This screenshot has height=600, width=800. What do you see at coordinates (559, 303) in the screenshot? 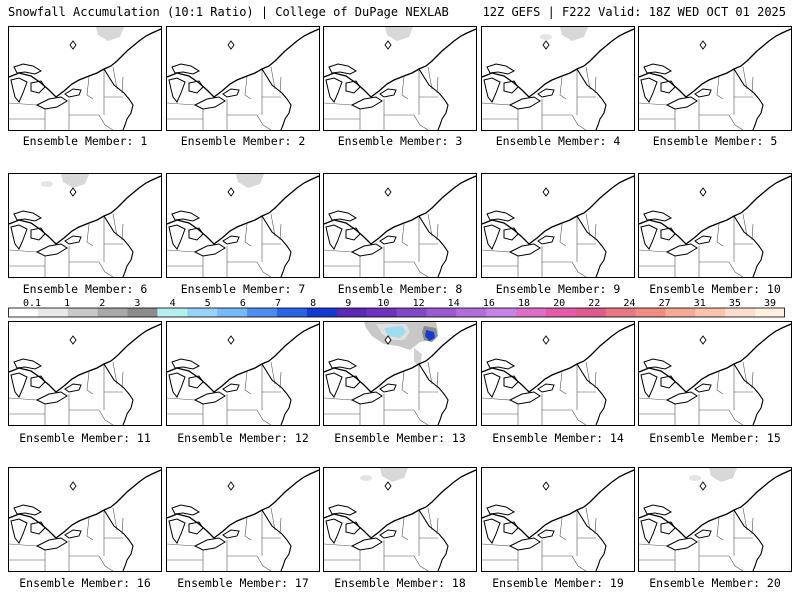
I see `colorbar-tick-label: 20` at bounding box center [559, 303].